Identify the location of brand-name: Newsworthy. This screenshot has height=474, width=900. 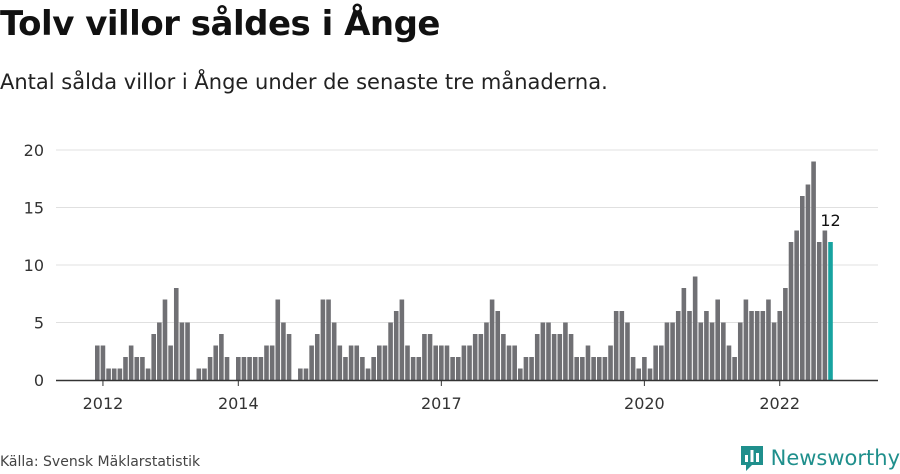
(835, 458).